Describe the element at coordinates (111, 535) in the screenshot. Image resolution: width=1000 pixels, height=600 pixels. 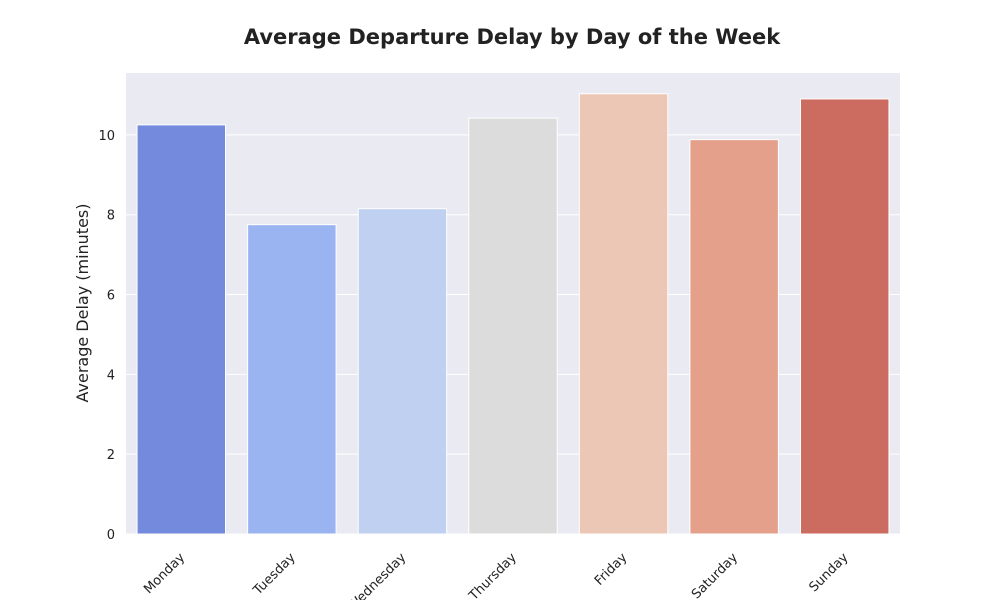
I see `y-tick-label: 0` at that location.